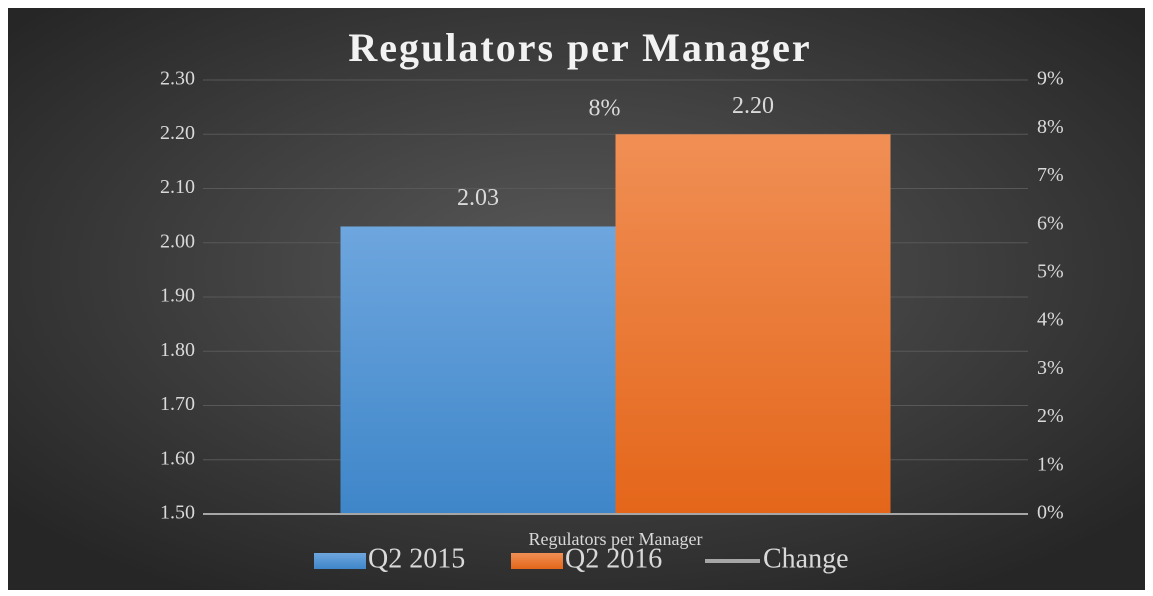 The height and width of the screenshot is (596, 1153). What do you see at coordinates (416, 558) in the screenshot?
I see `legend-label: Q2 2015` at bounding box center [416, 558].